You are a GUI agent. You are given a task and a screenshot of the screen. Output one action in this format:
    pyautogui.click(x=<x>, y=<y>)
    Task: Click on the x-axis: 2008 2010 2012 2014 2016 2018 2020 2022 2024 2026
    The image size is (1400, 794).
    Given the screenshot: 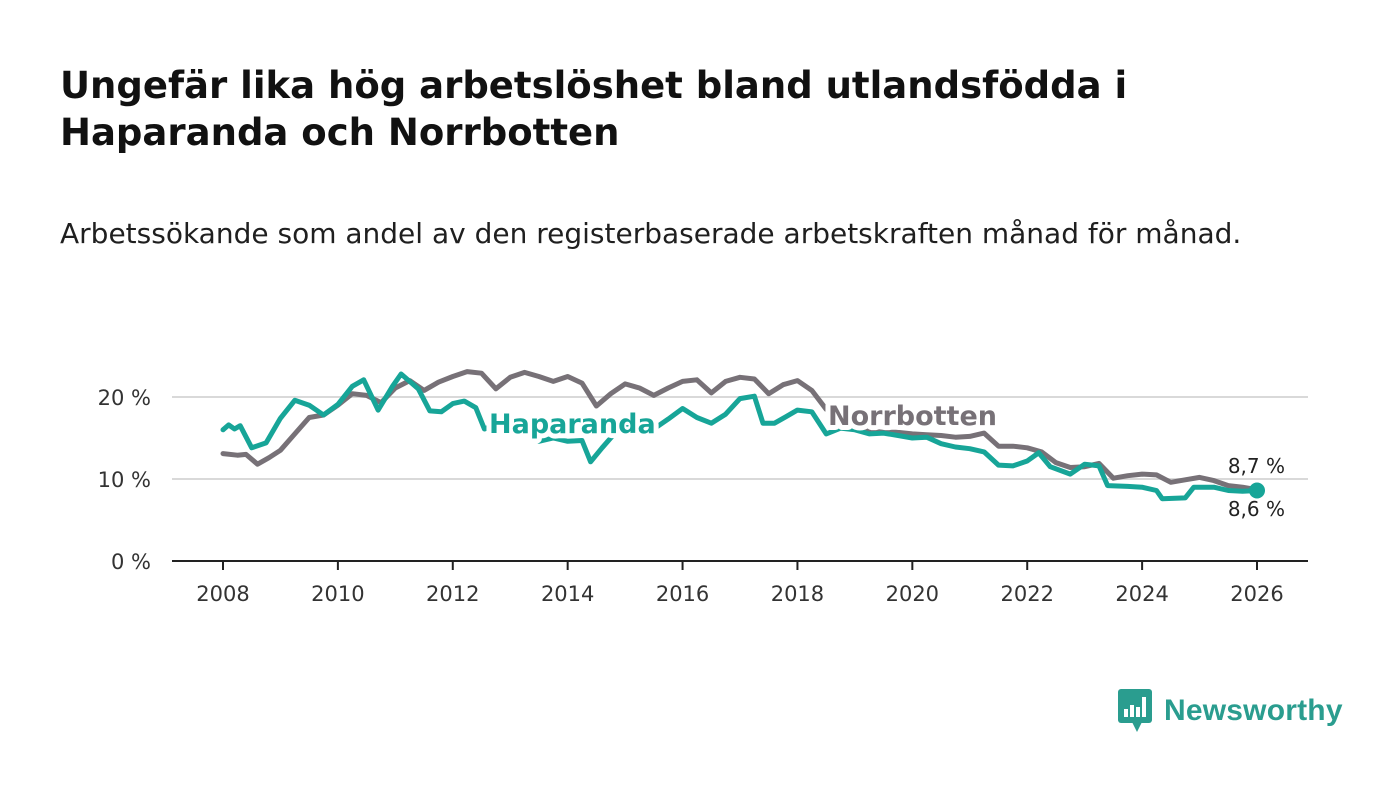 What is the action you would take?
    pyautogui.click(x=740, y=583)
    